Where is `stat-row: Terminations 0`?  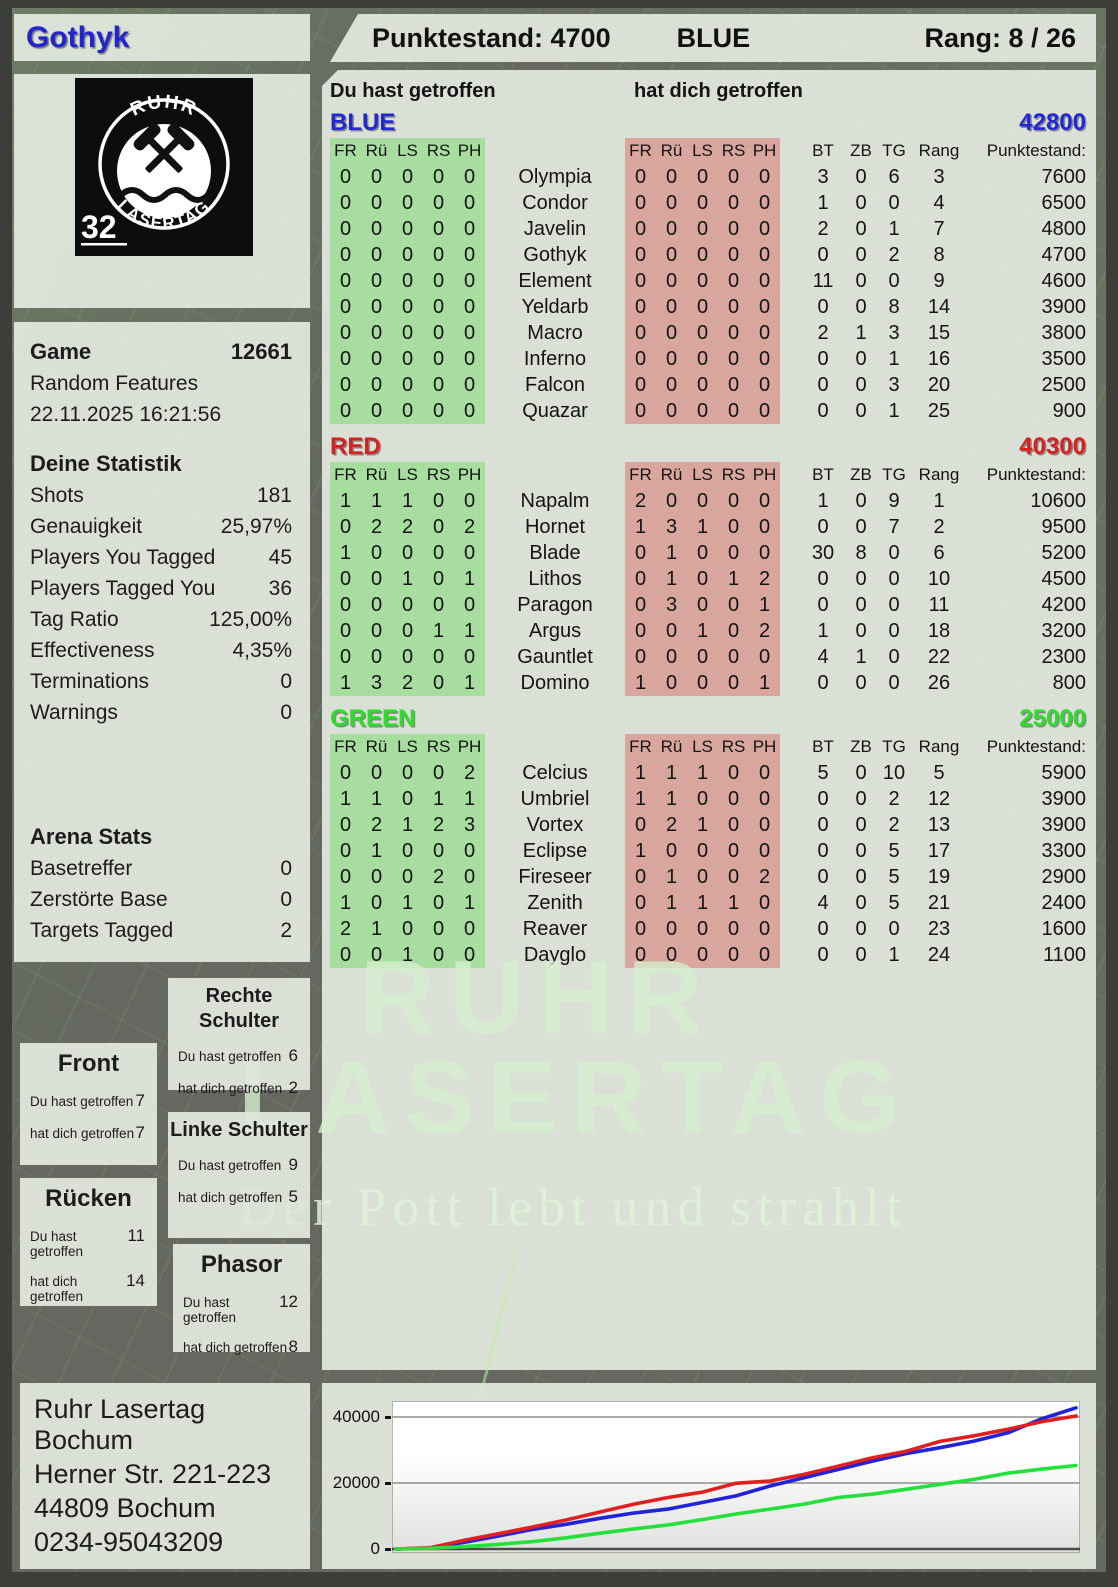 stat-row: Terminations 0 is located at coordinates (161, 681).